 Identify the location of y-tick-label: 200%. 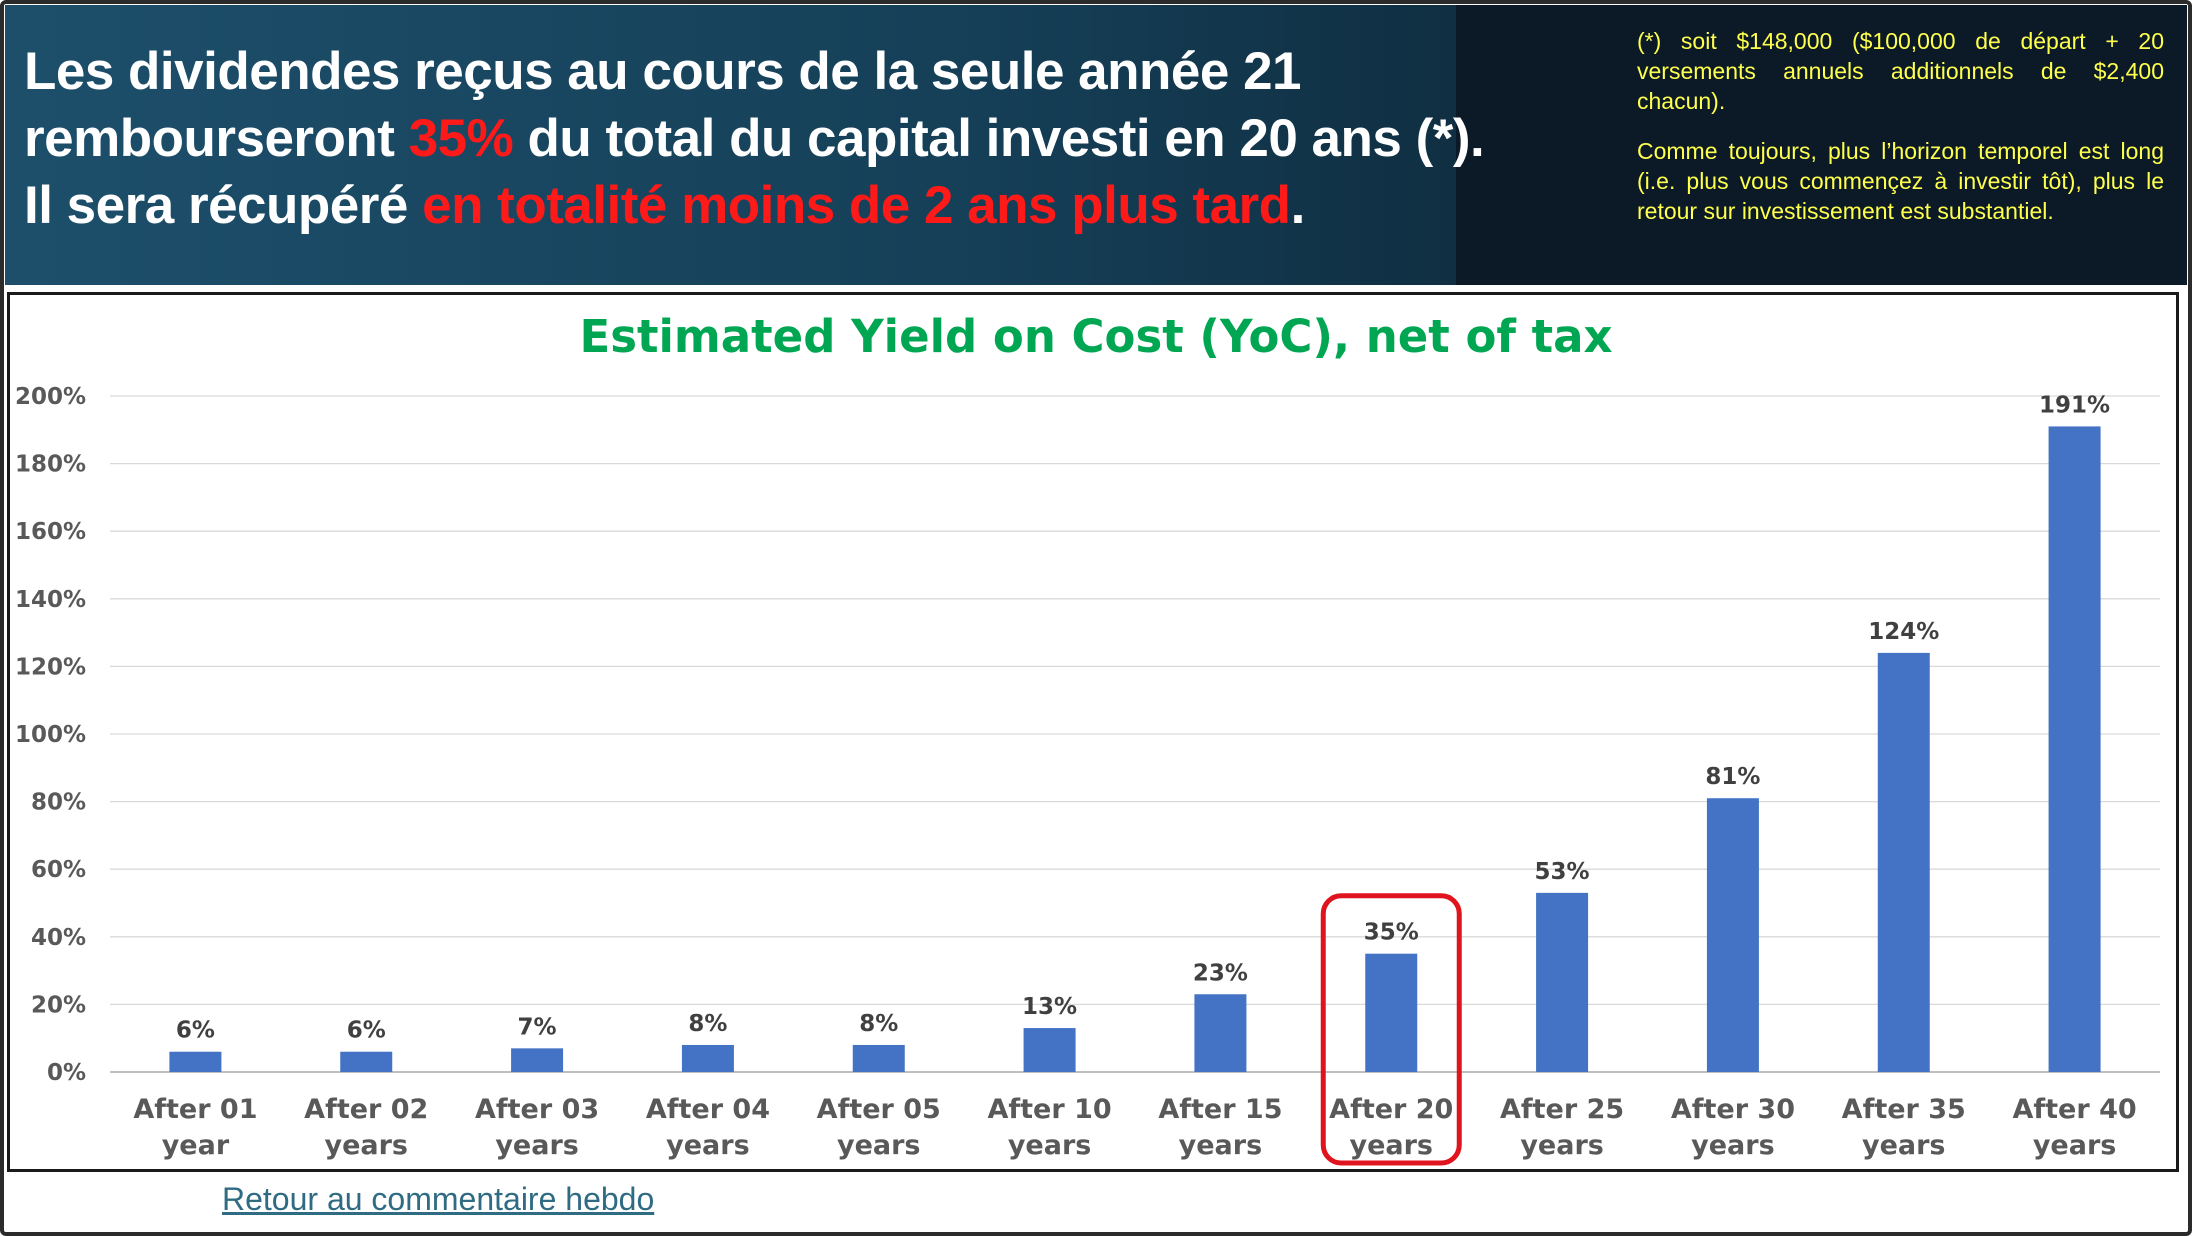
(50, 397).